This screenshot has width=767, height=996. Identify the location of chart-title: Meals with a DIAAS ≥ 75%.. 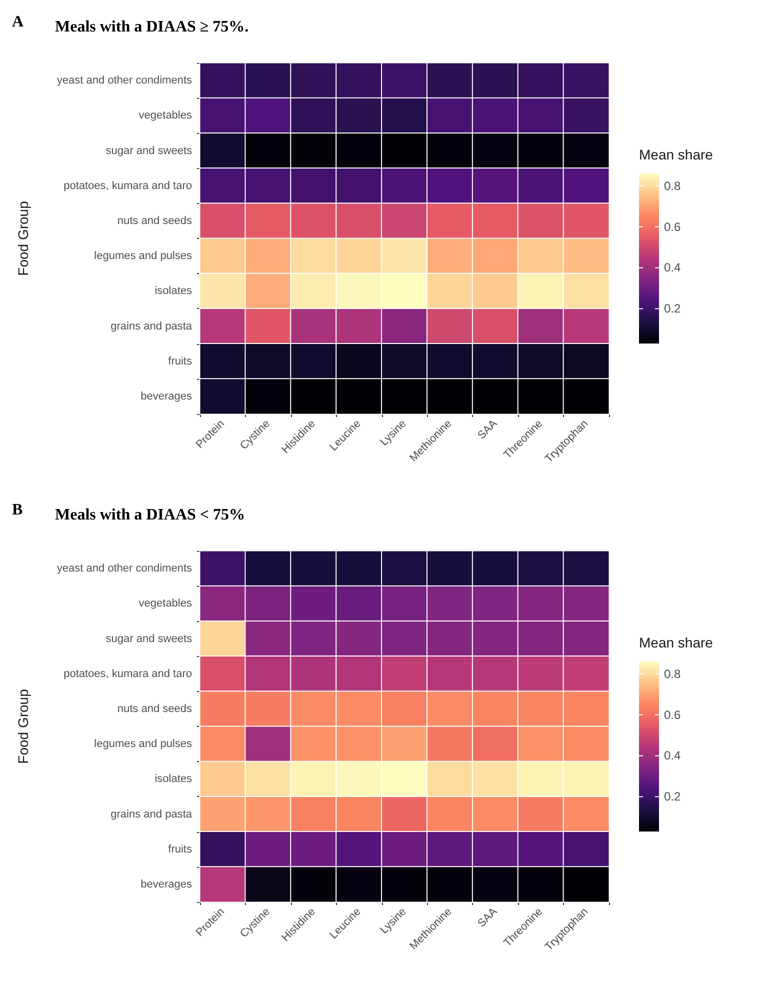
(152, 27).